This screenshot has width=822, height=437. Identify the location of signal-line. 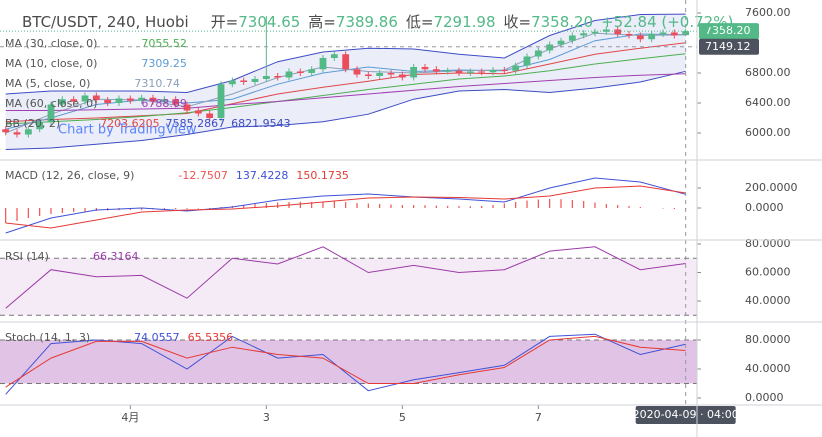
(345, 207).